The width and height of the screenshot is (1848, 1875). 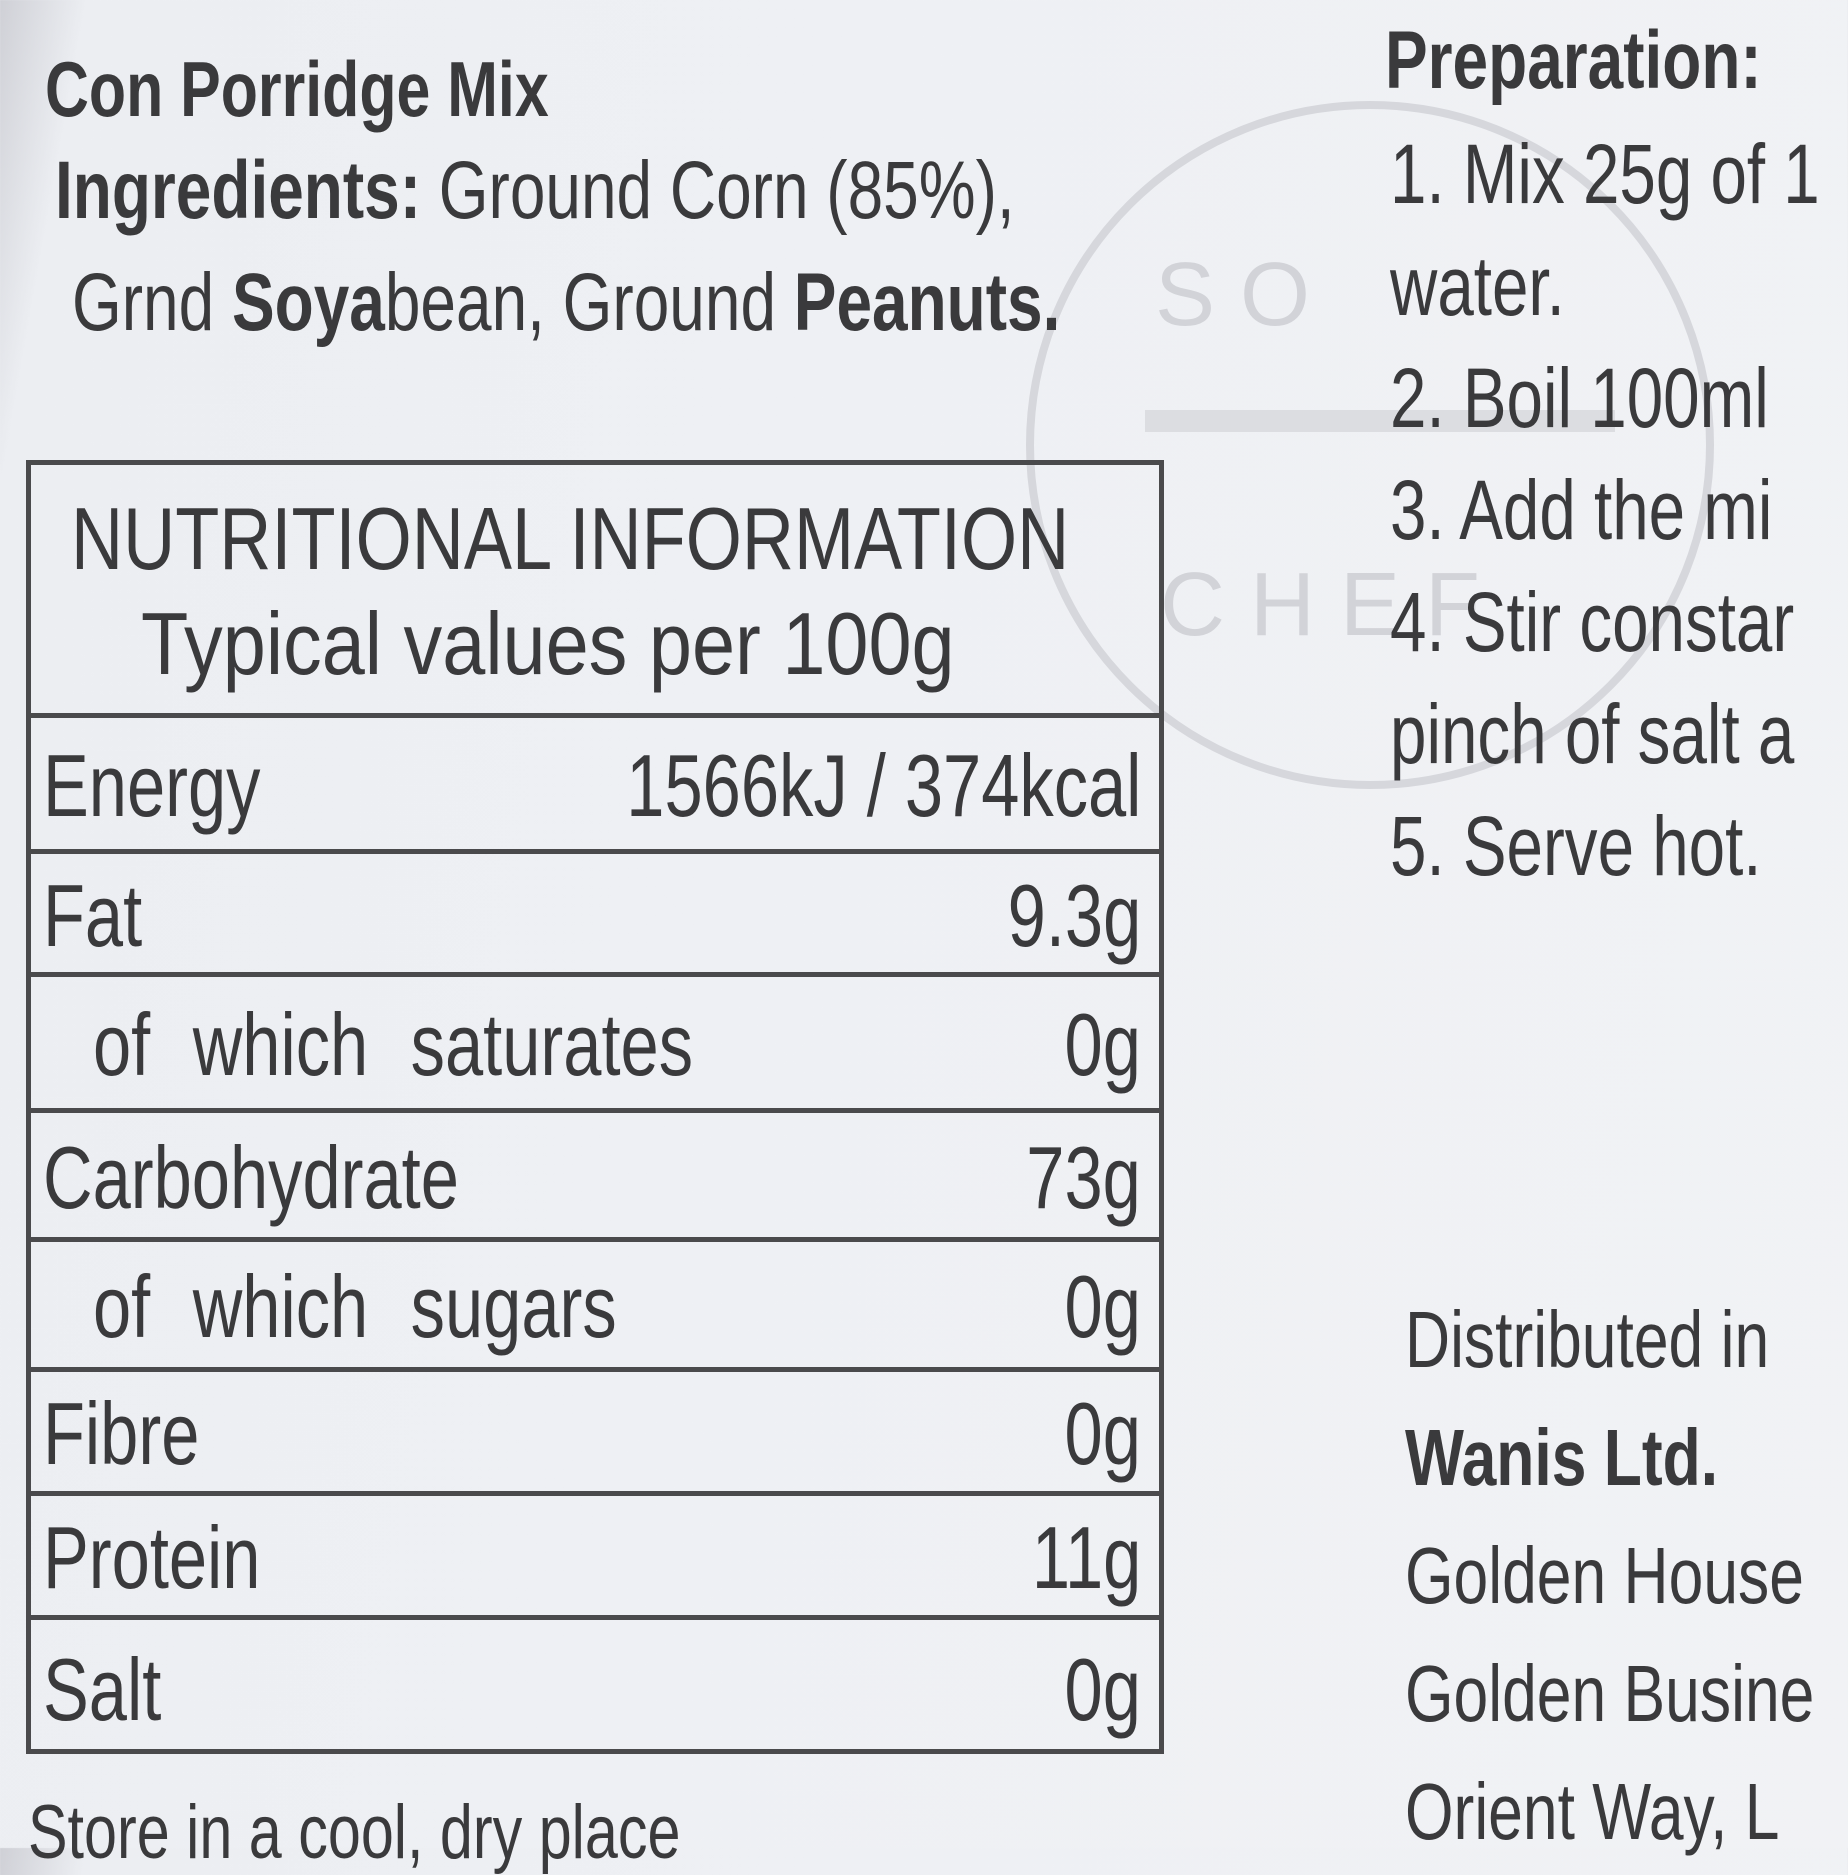 What do you see at coordinates (927, 302) in the screenshot?
I see `ingredient-text: Peanuts.` at bounding box center [927, 302].